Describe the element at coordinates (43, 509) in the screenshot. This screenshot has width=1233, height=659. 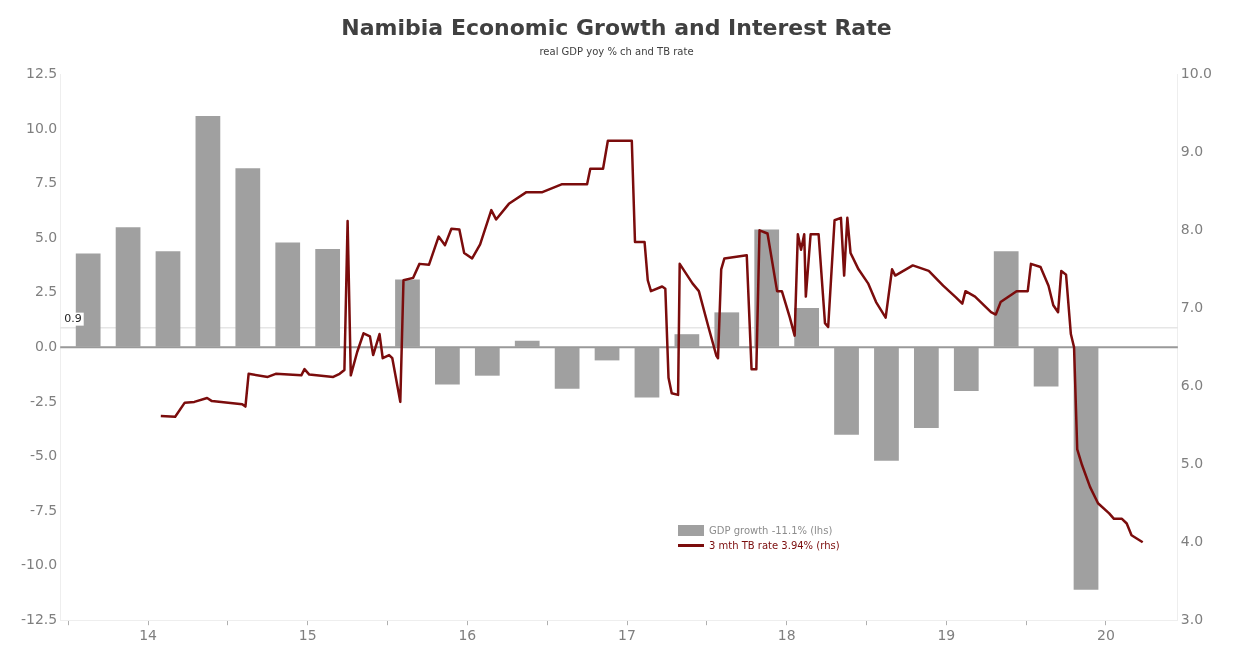
I see `y-tick-label: -7.5` at that location.